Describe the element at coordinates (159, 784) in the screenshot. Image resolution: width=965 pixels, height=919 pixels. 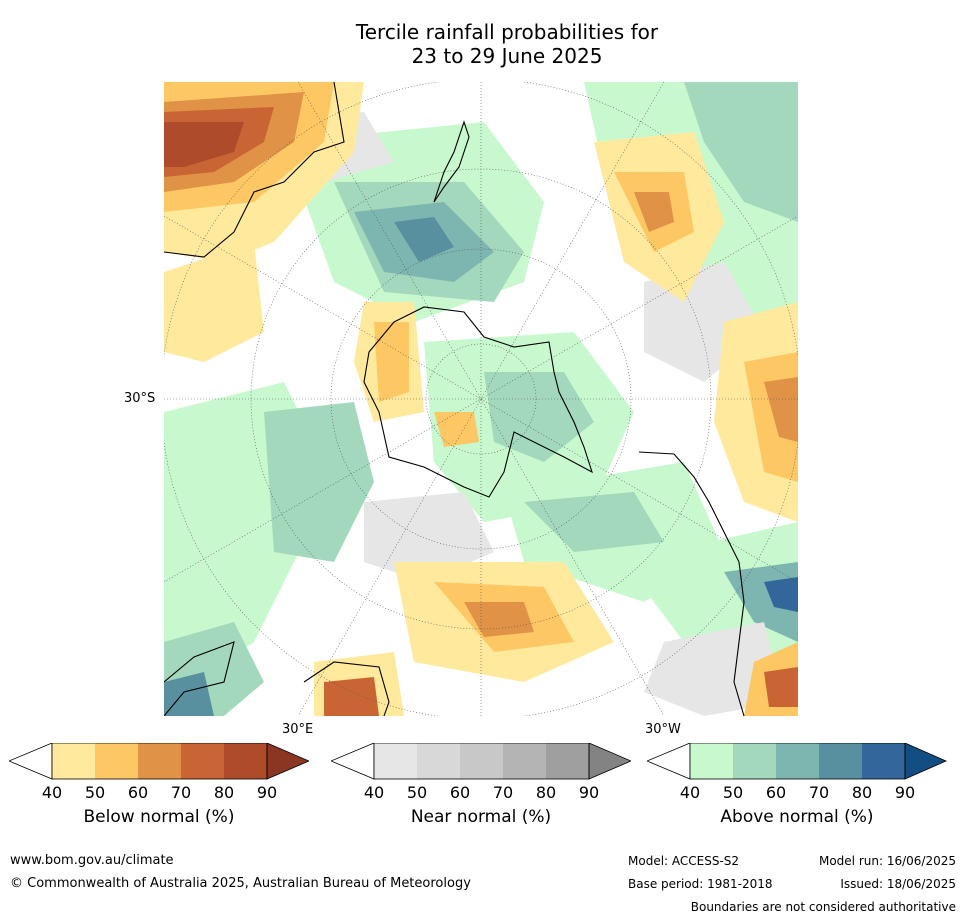
I see `colorbar-below-normal: 40 50 60 70 80 90 Below normal (%)` at that location.